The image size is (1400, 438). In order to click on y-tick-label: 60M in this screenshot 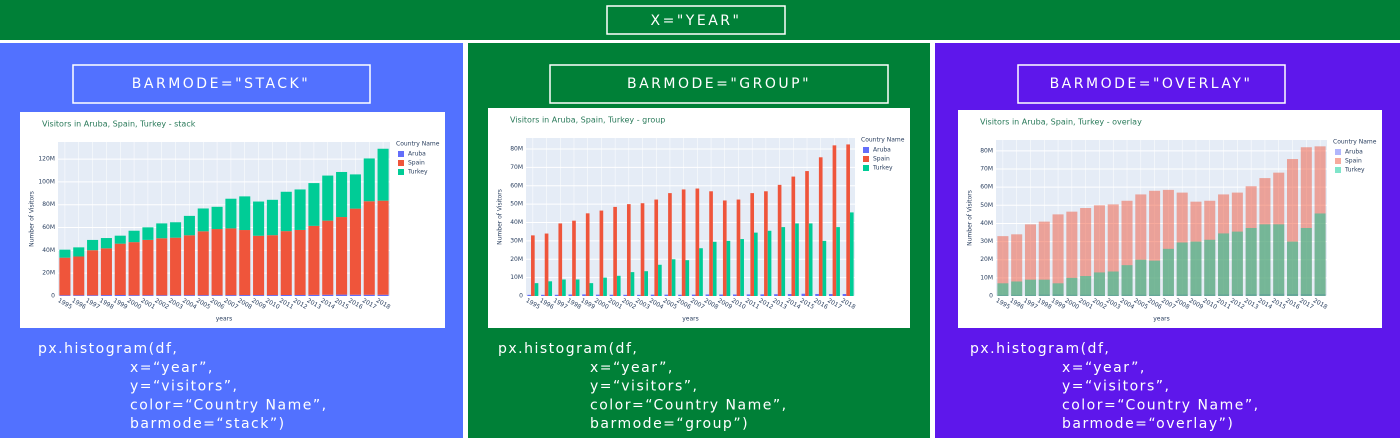, I will do `click(986, 187)`.